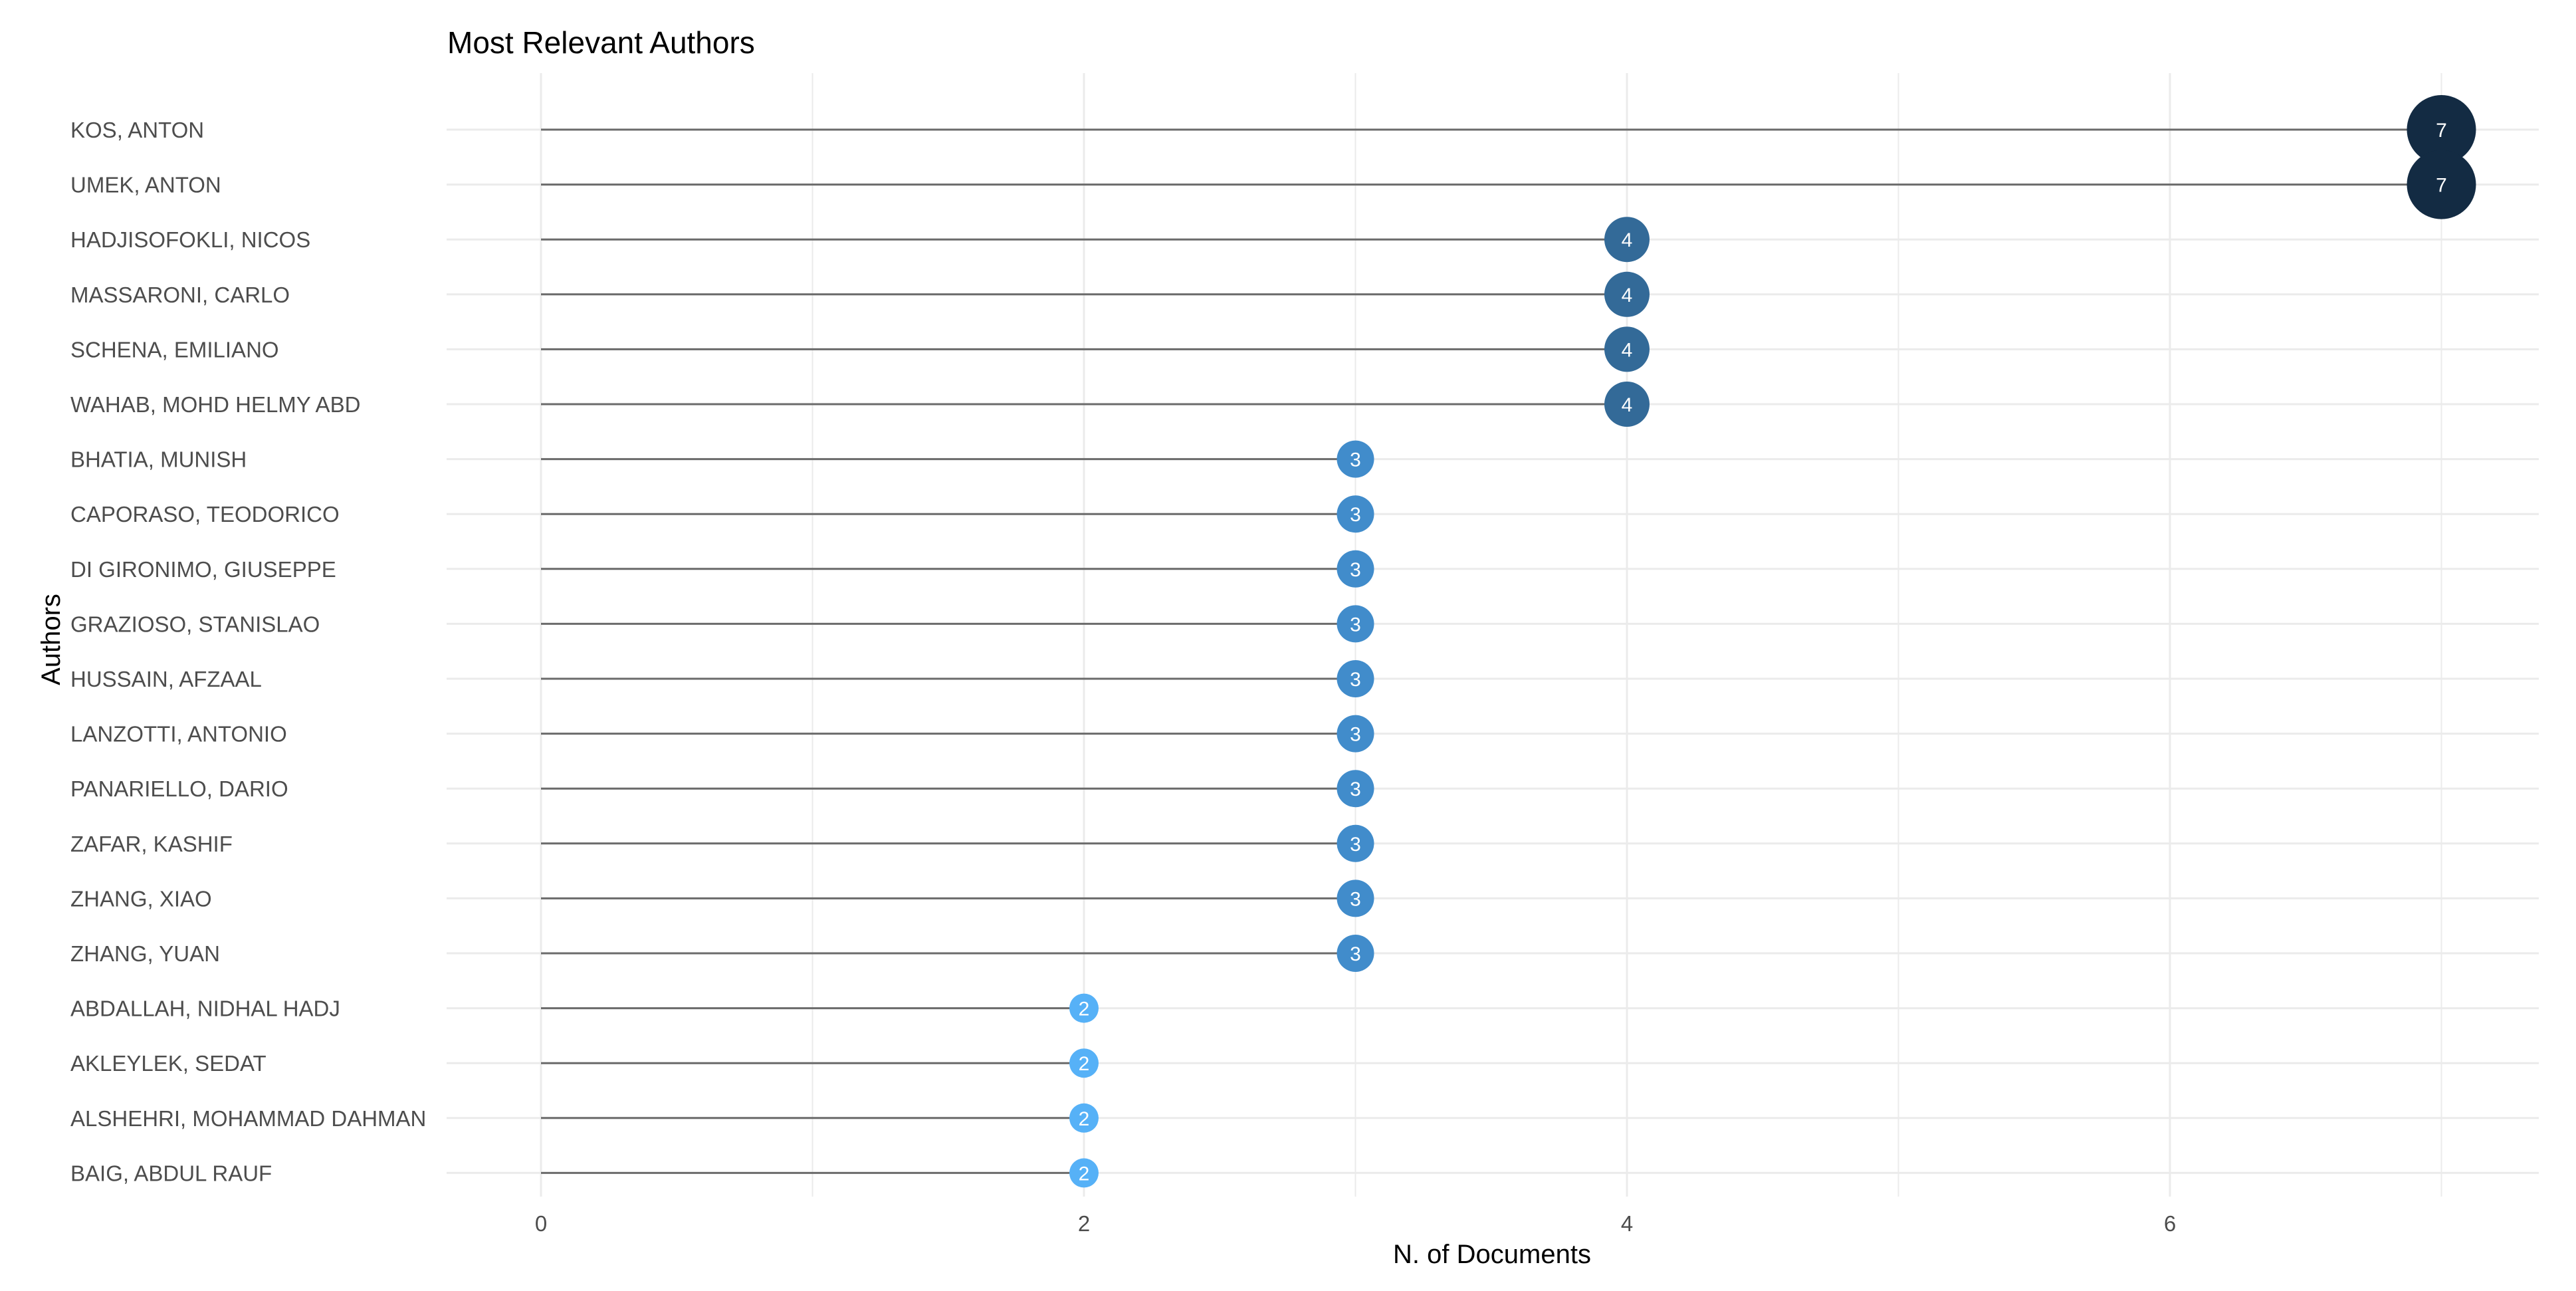  I want to click on y-tick-label: GRAZIOSO, STANISLAO, so click(195, 624).